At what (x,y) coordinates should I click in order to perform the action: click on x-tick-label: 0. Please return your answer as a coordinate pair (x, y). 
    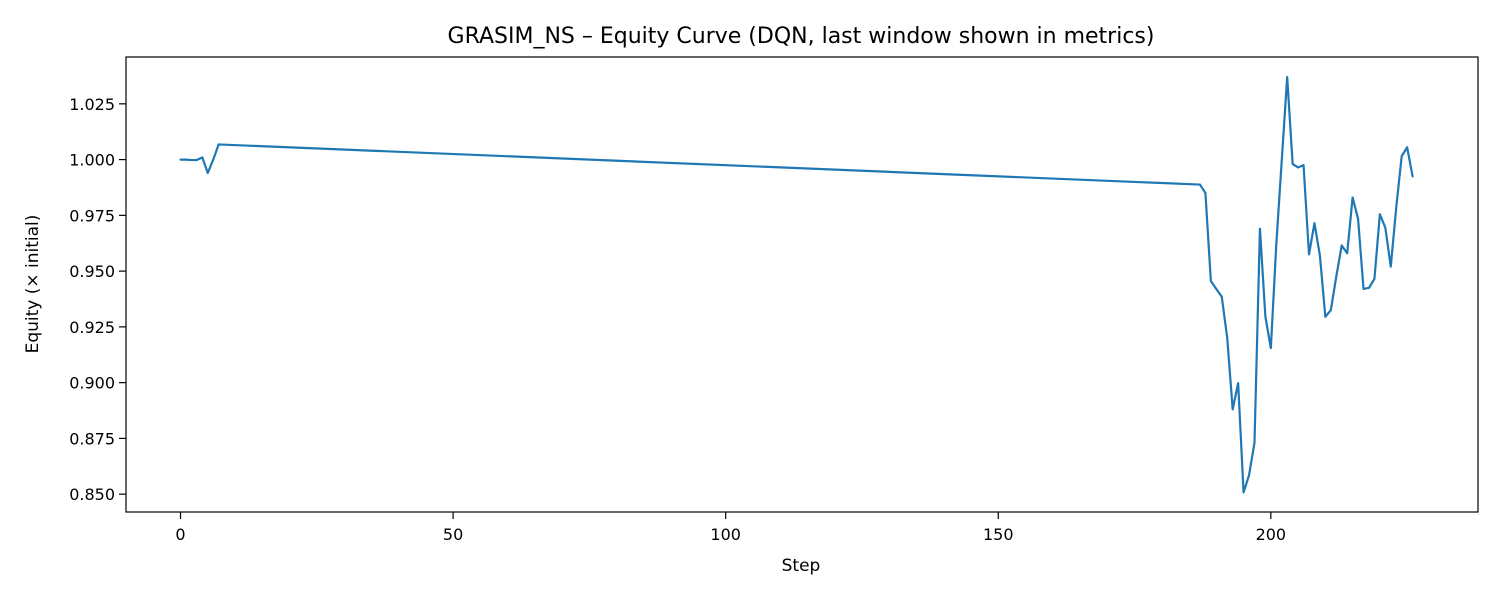
    Looking at the image, I should click on (180, 534).